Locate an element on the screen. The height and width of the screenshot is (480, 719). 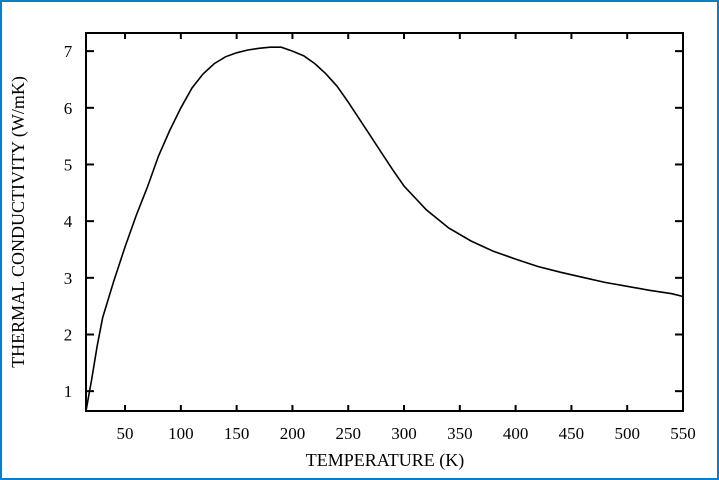
x-tick-label: 400 is located at coordinates (516, 433).